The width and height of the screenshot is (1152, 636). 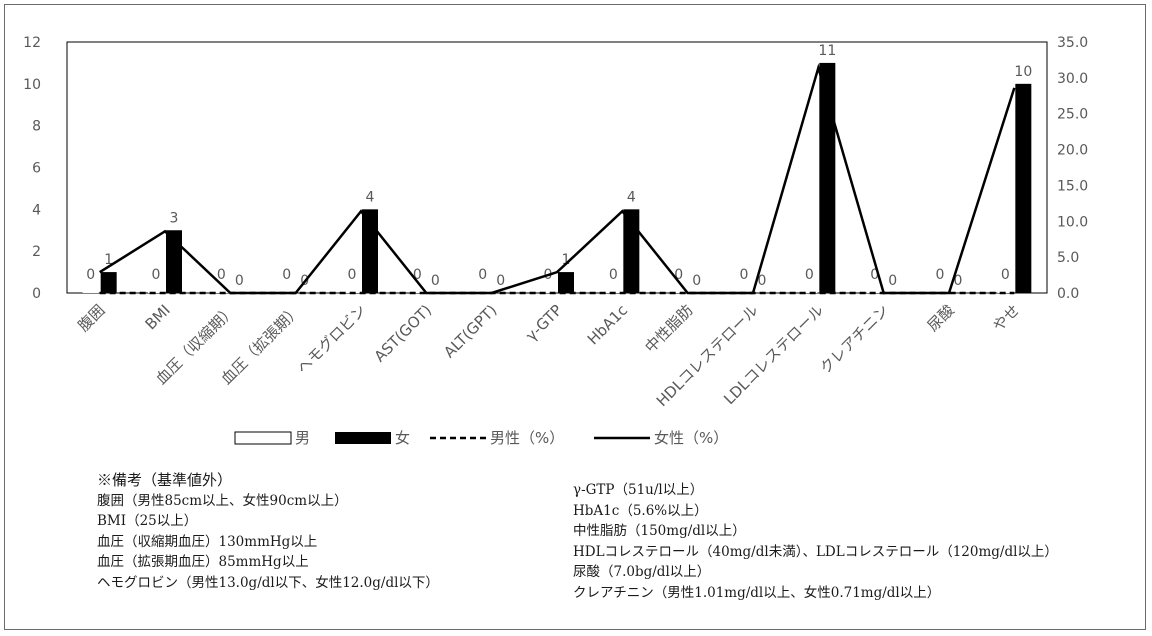 I want to click on y2-tick-label: 15.0, so click(x=1072, y=186).